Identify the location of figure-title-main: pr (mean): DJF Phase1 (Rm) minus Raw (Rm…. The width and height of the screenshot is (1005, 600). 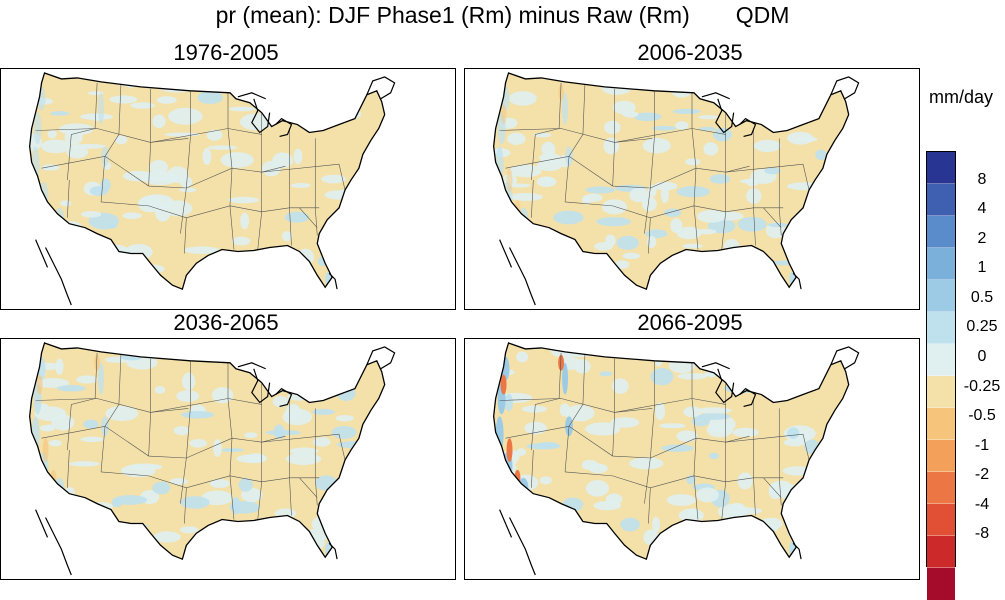
(452, 15).